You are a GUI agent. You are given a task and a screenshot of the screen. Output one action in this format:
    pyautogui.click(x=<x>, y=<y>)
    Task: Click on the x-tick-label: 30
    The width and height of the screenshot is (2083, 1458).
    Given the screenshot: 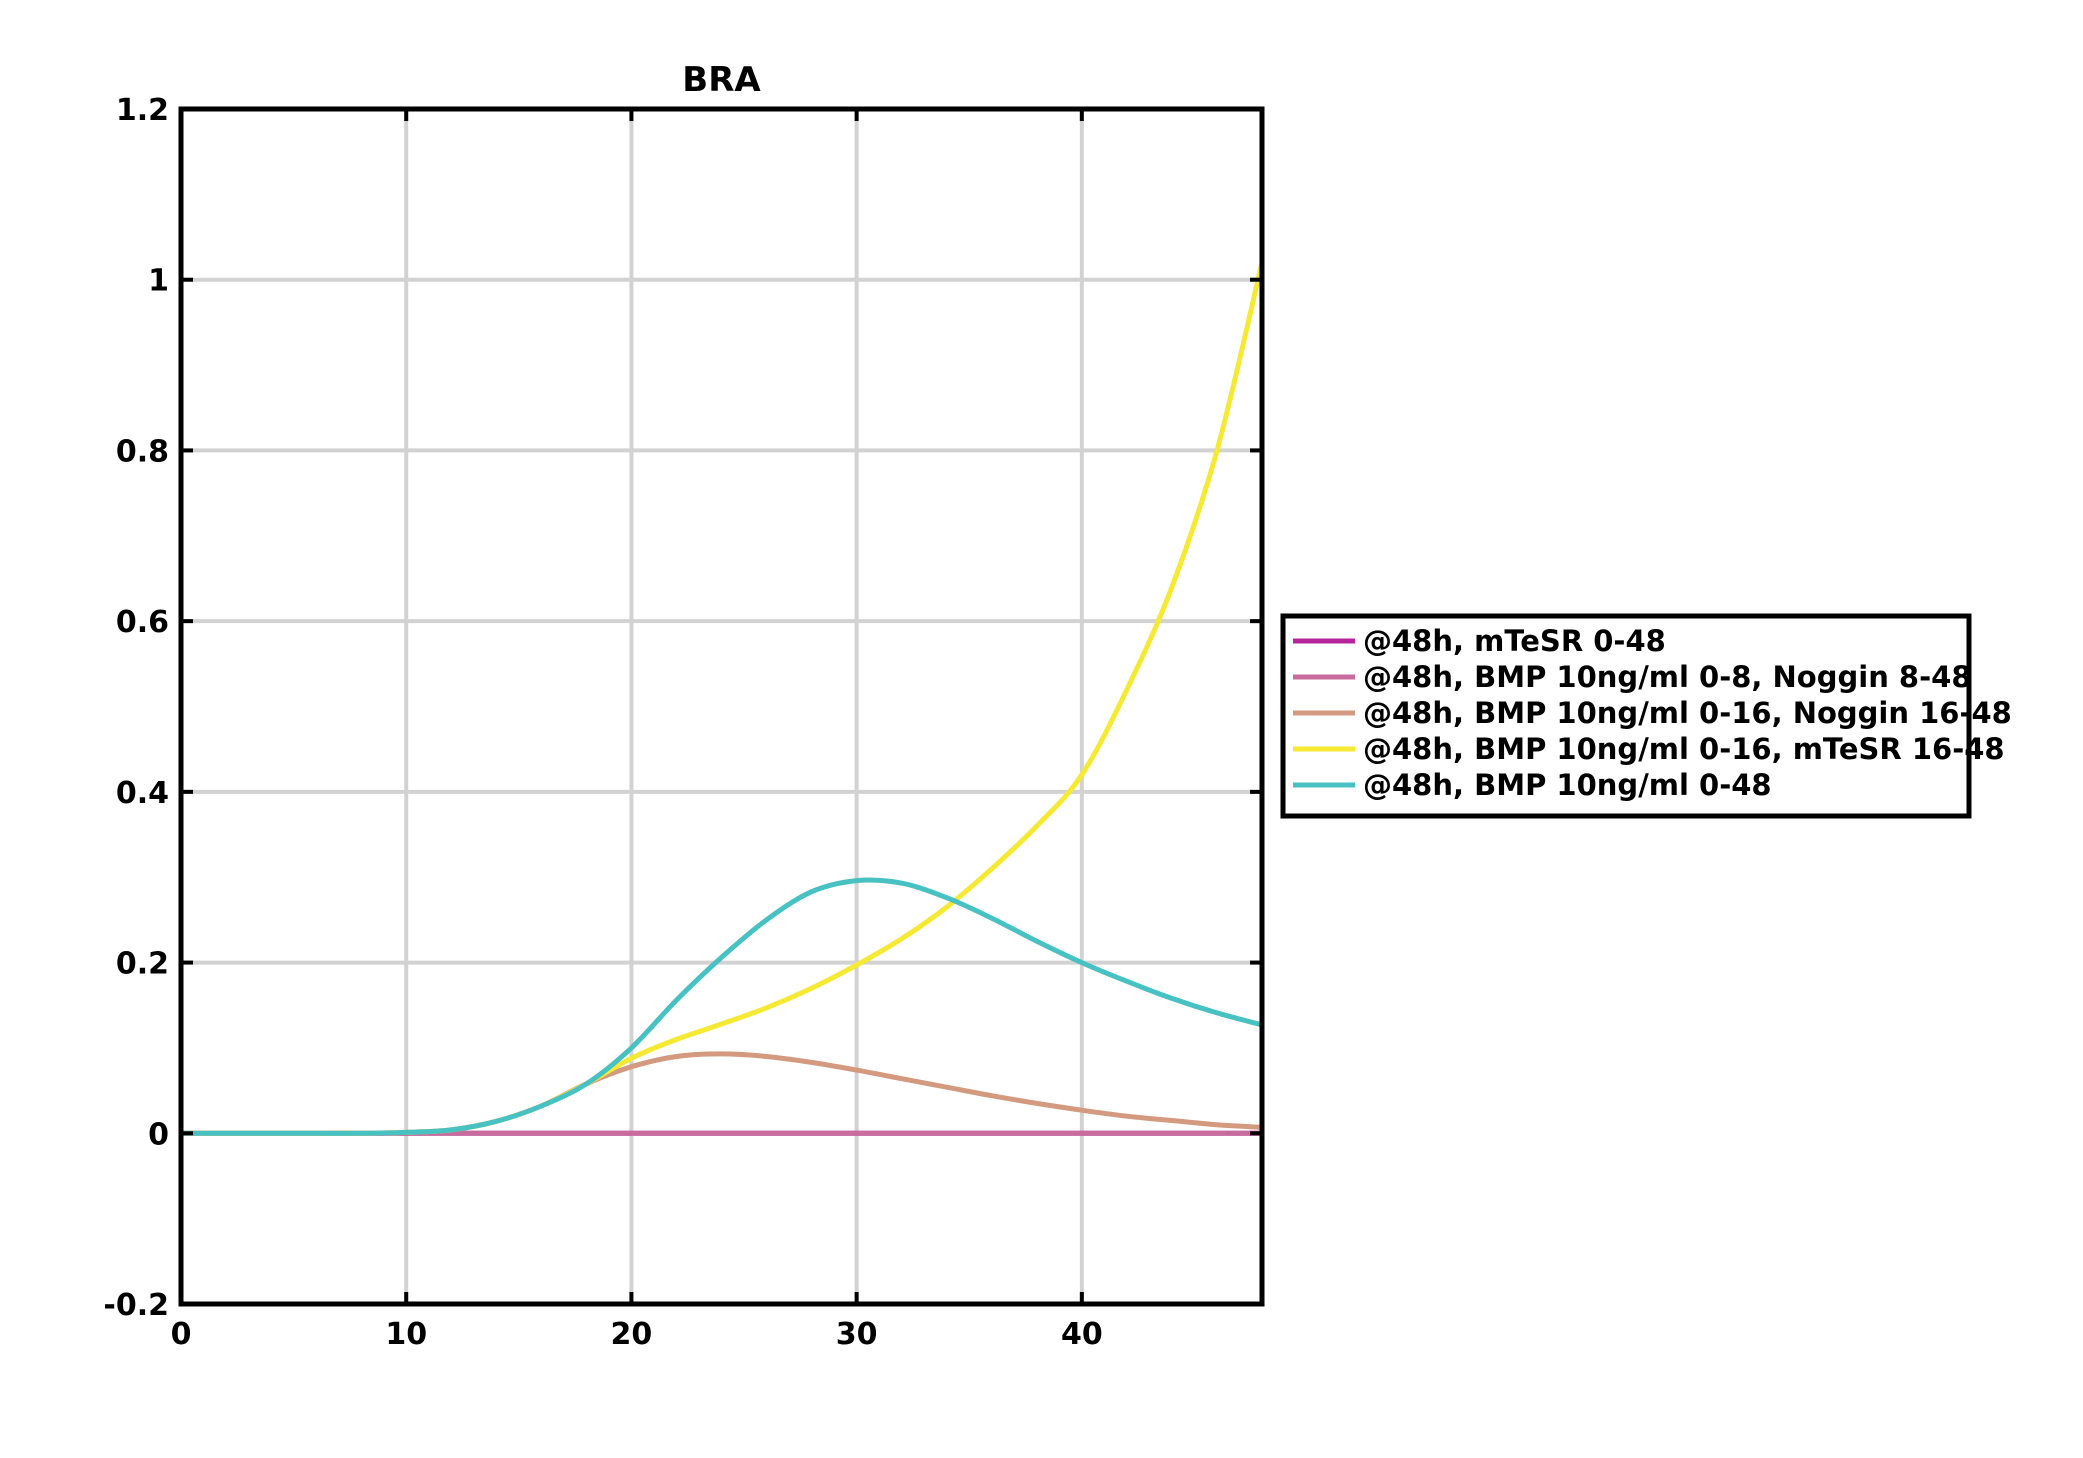 What is the action you would take?
    pyautogui.click(x=857, y=1334)
    